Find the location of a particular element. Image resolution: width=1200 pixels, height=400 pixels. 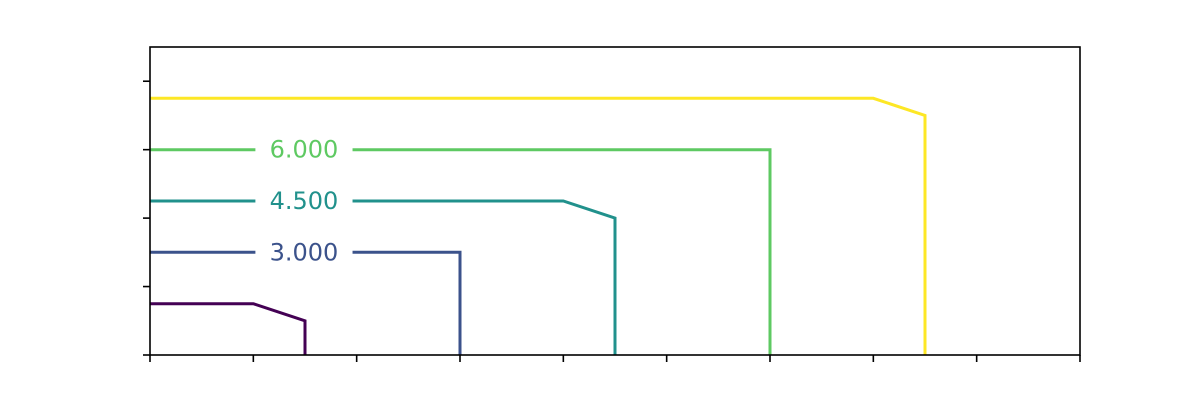

contour-label-4: 6.000 is located at coordinates (304, 150).